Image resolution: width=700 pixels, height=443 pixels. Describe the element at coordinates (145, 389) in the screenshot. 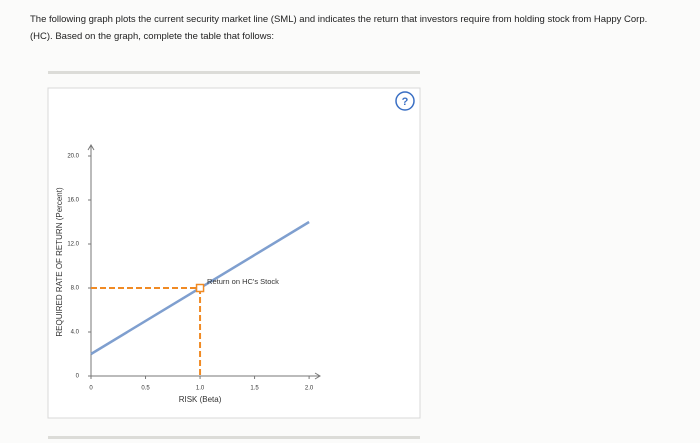

I see `x-tick-label: 0.5` at that location.